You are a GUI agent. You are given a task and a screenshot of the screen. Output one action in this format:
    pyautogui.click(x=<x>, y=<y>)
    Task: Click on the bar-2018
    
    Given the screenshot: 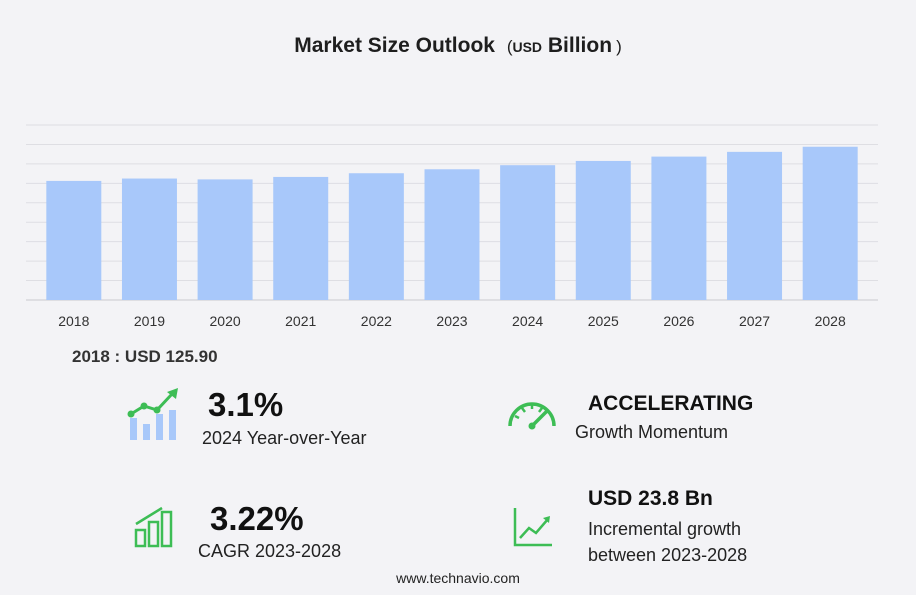 What is the action you would take?
    pyautogui.click(x=74, y=240)
    